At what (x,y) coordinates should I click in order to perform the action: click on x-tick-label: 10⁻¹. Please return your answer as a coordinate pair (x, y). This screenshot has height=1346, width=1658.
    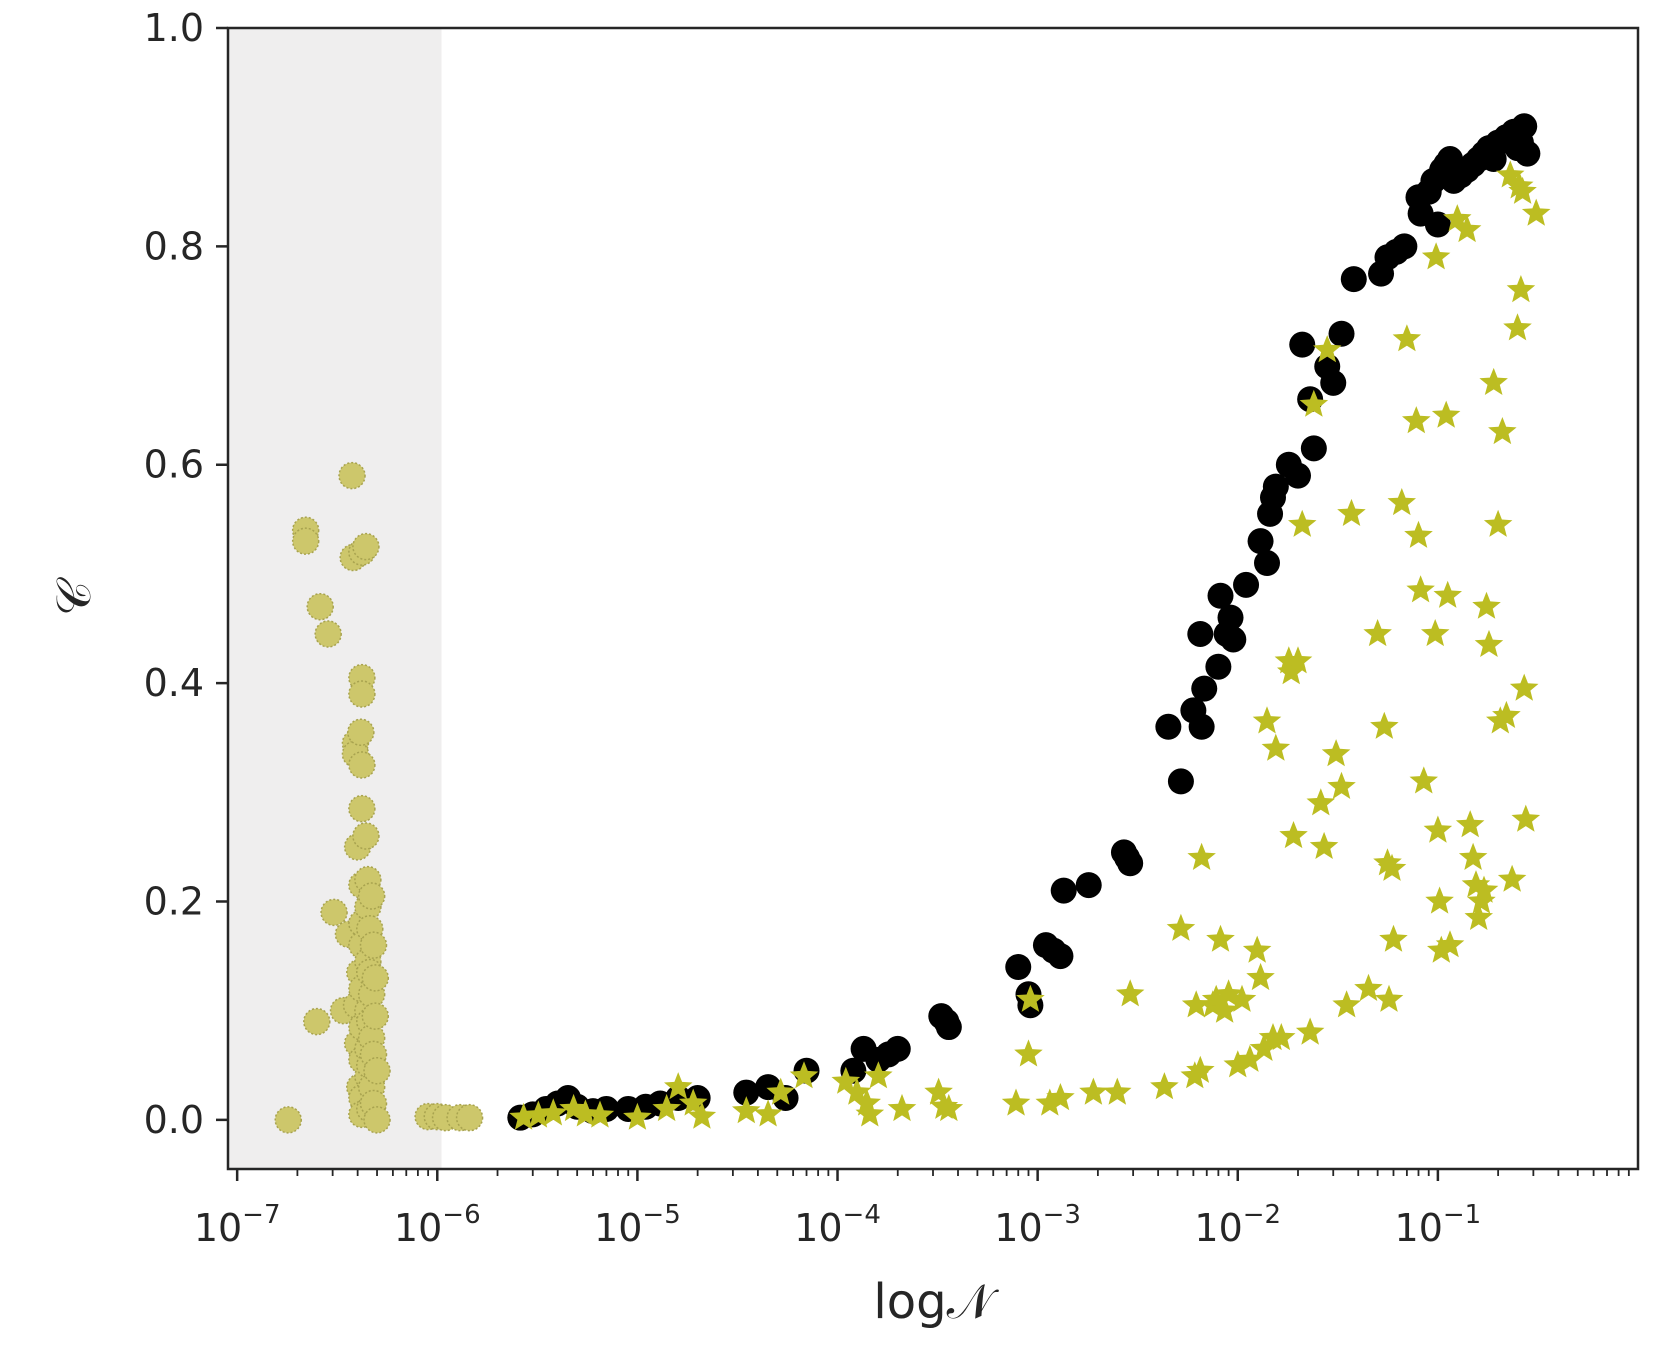
    Looking at the image, I should click on (1438, 1225).